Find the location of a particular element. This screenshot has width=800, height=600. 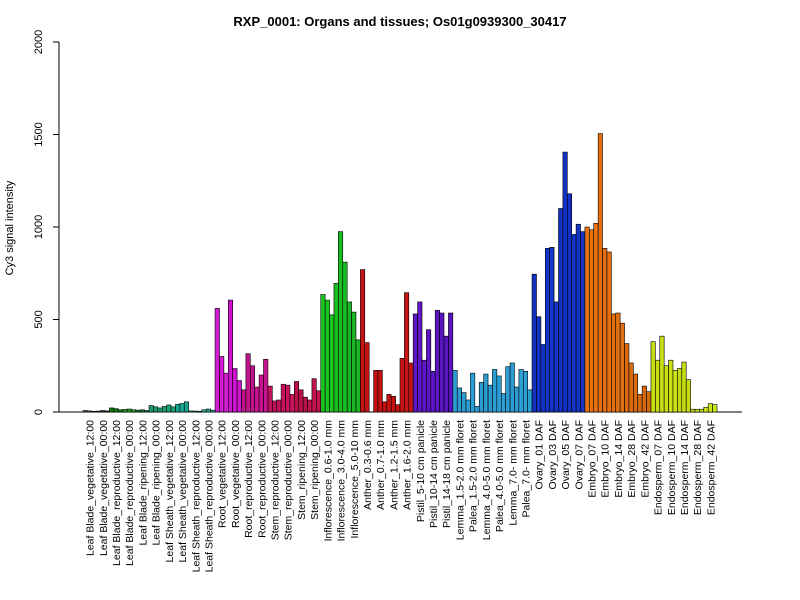

x-tick-label: Stem_reproductive_12:00 is located at coordinates (276, 480).